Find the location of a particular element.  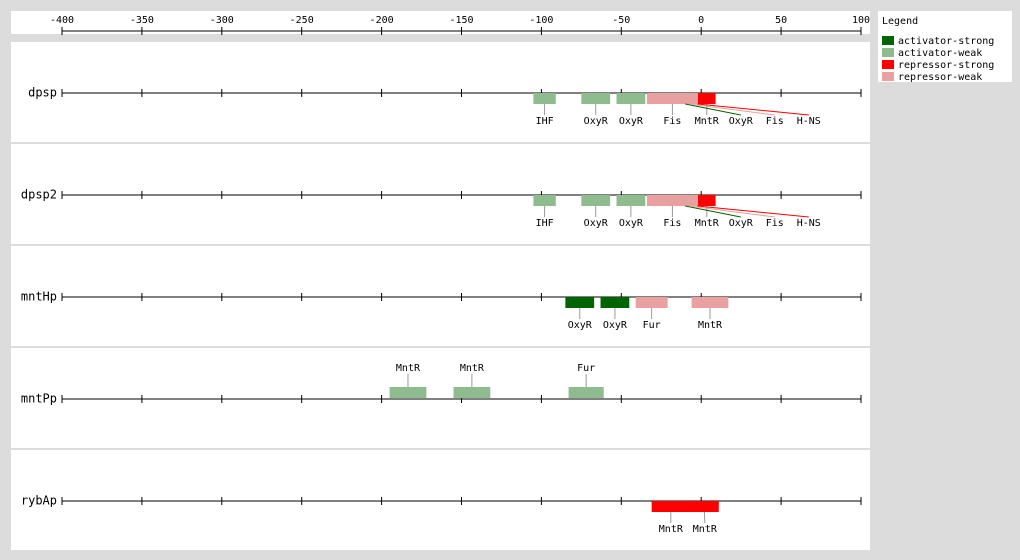

x-tick-label: -200 is located at coordinates (382, 20).